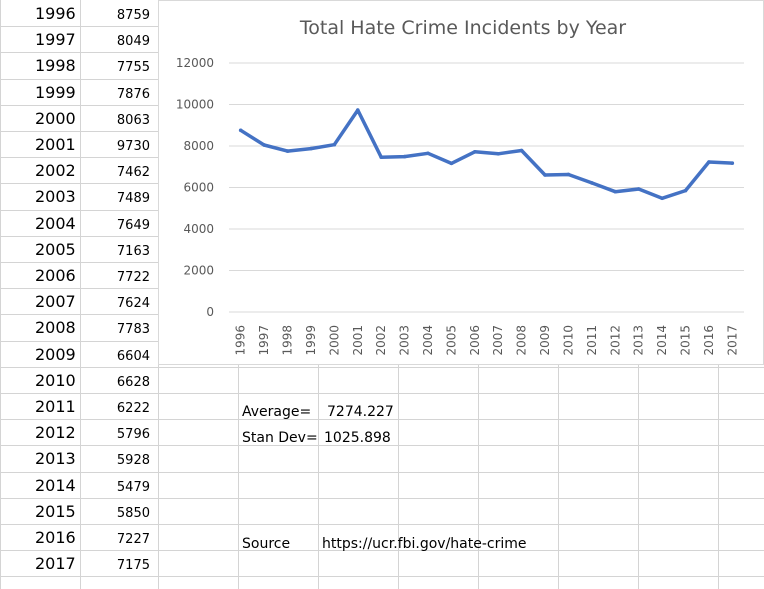 The height and width of the screenshot is (589, 764). I want to click on year-cell: 2015, so click(55, 511).